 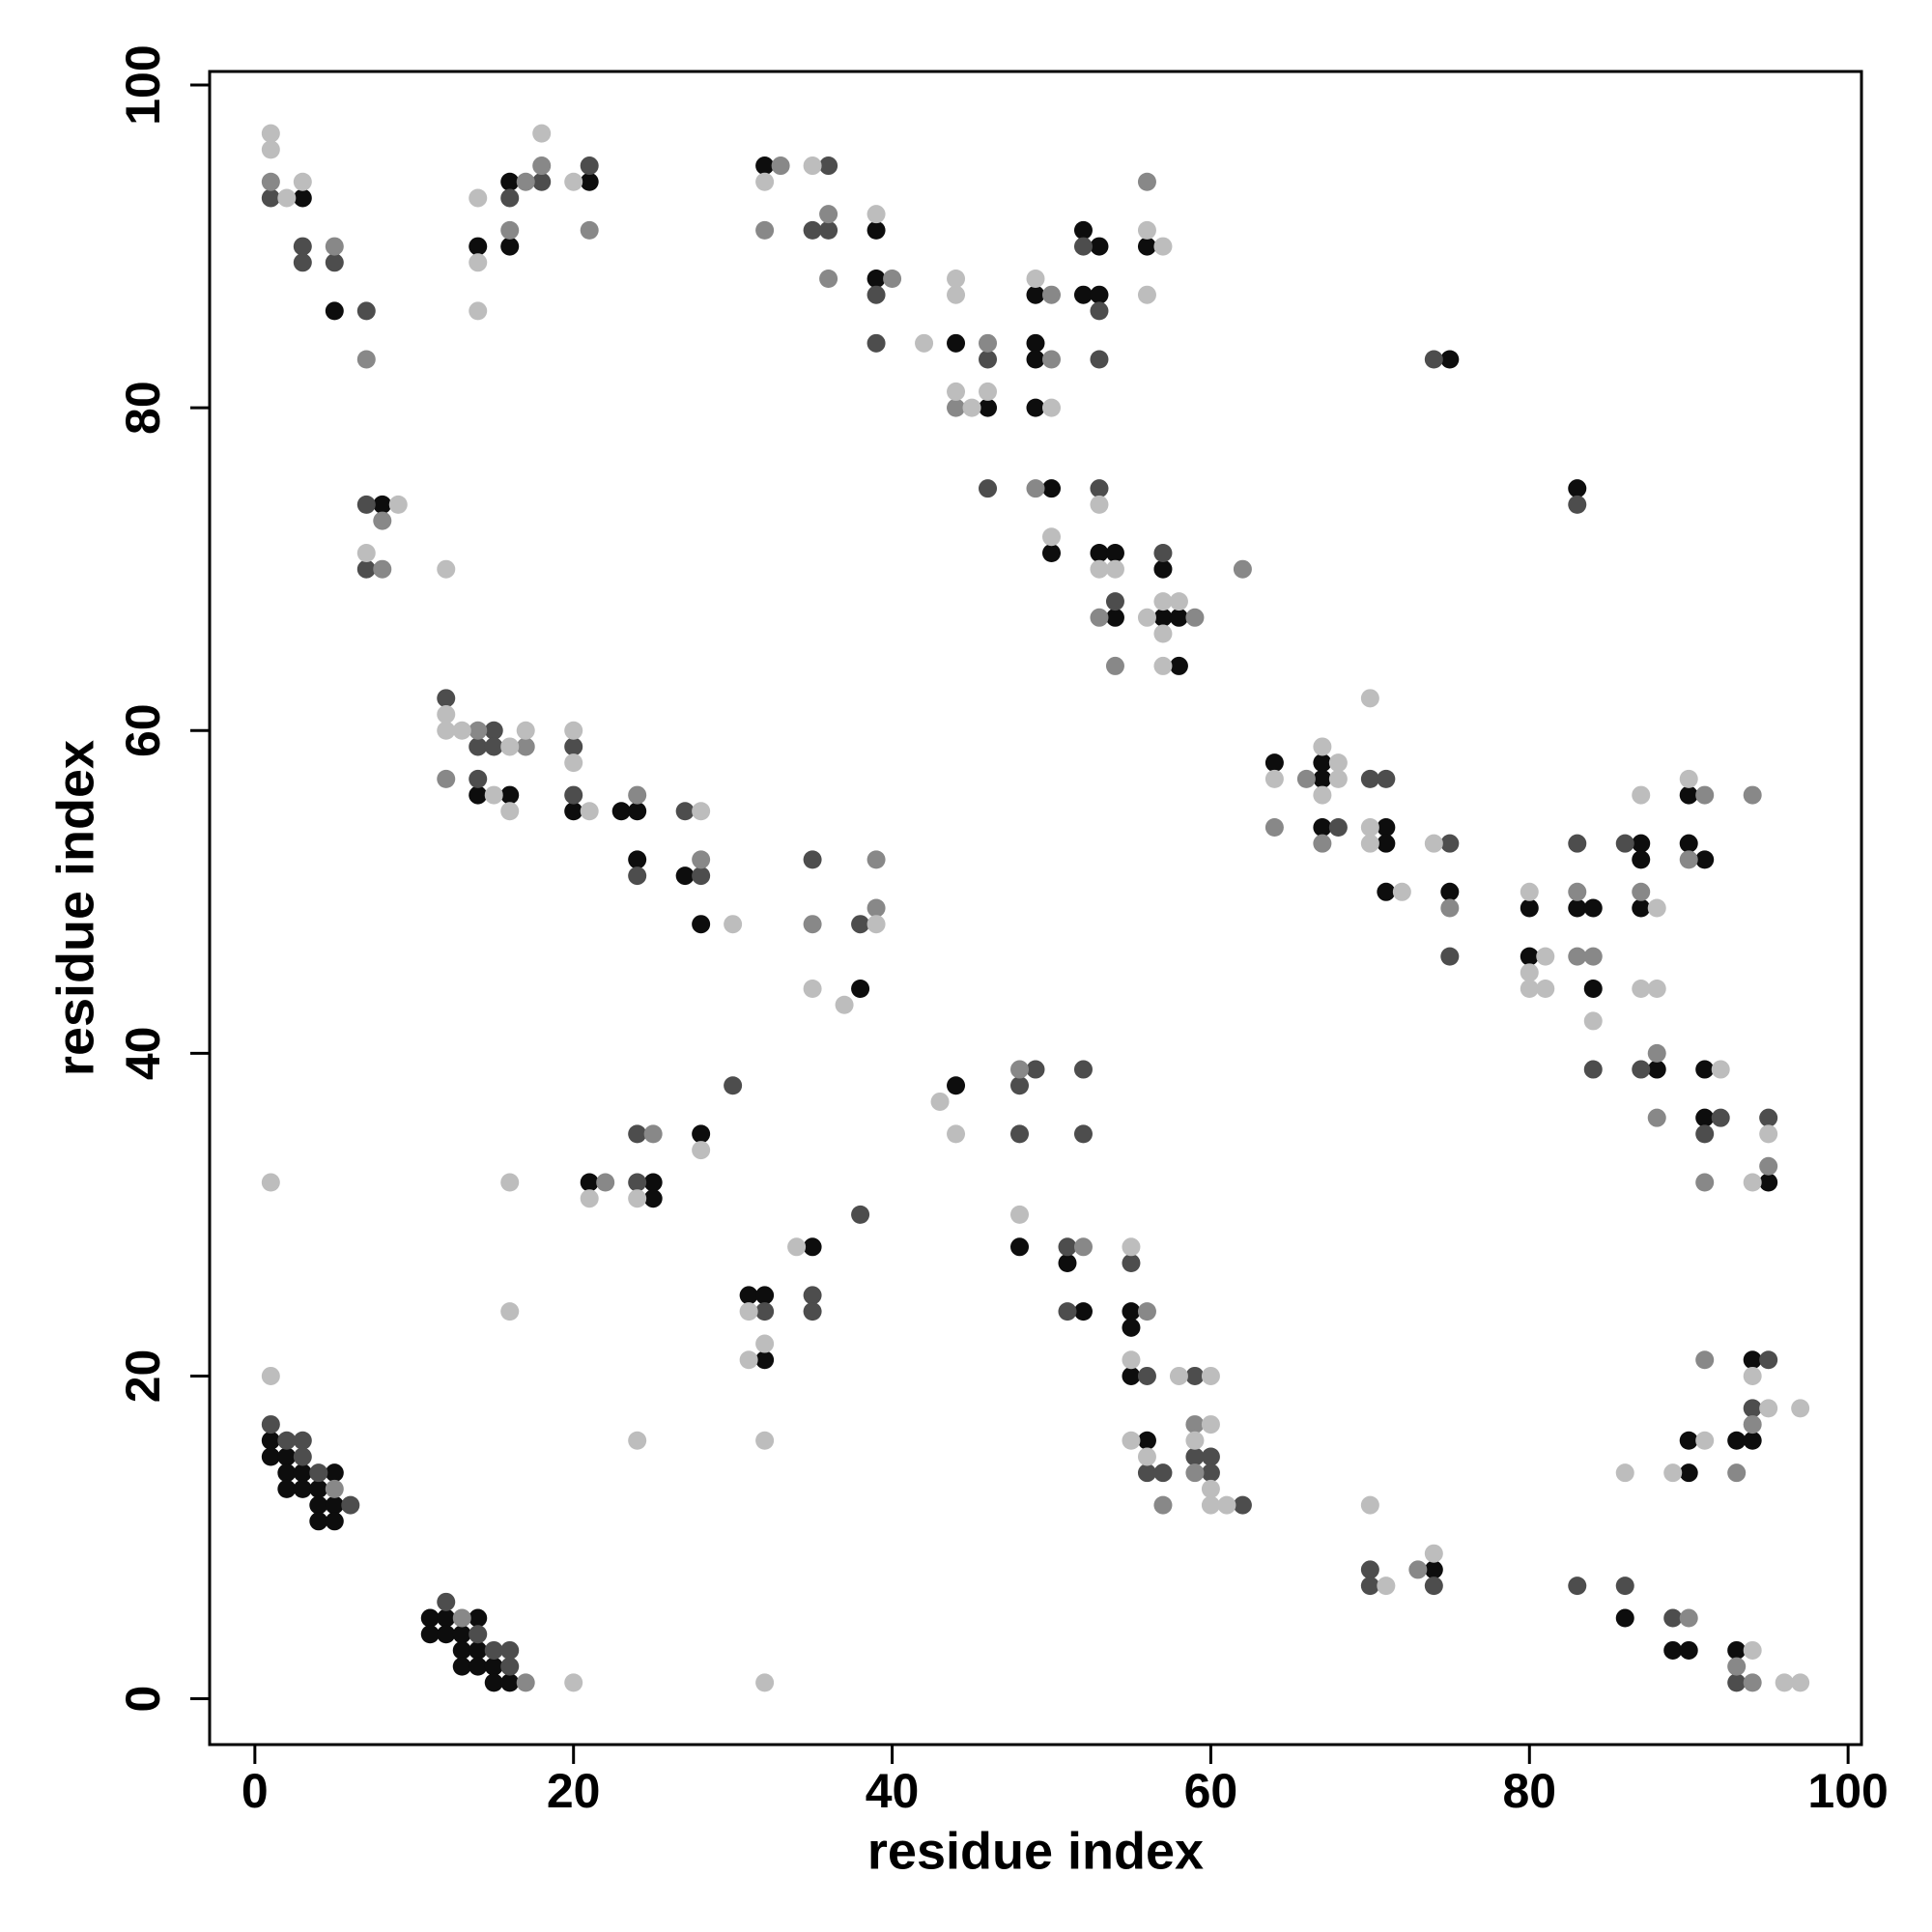 What do you see at coordinates (143, 1054) in the screenshot?
I see `y-tick-label: 40` at bounding box center [143, 1054].